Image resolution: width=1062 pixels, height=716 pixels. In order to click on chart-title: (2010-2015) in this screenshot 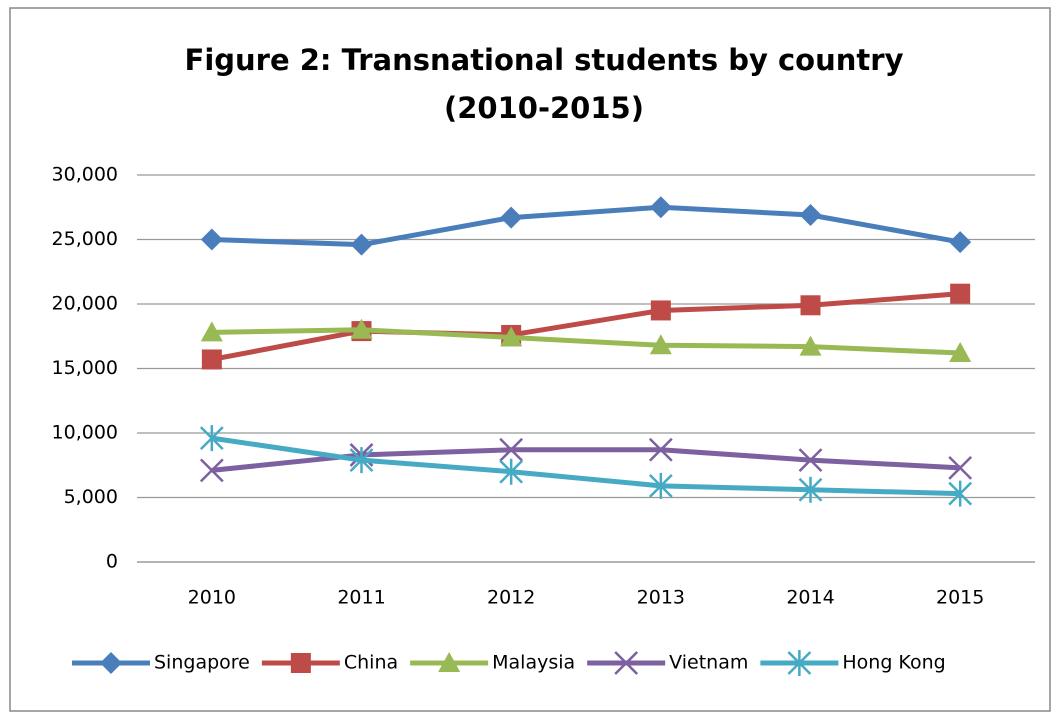, I will do `click(544, 108)`.